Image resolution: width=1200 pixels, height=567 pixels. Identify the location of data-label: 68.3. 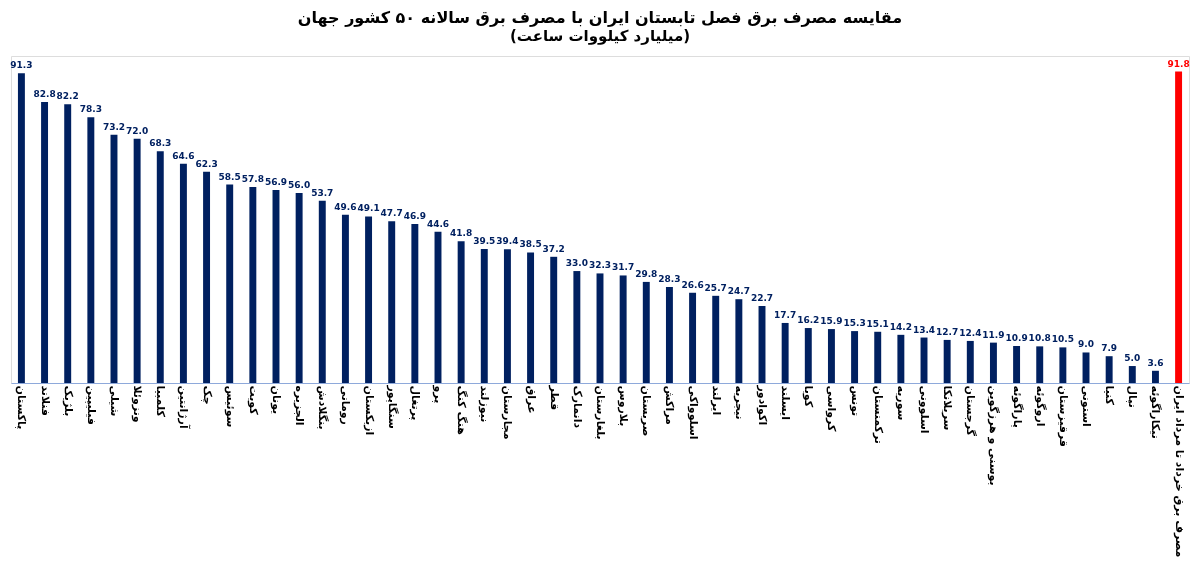
(160, 143).